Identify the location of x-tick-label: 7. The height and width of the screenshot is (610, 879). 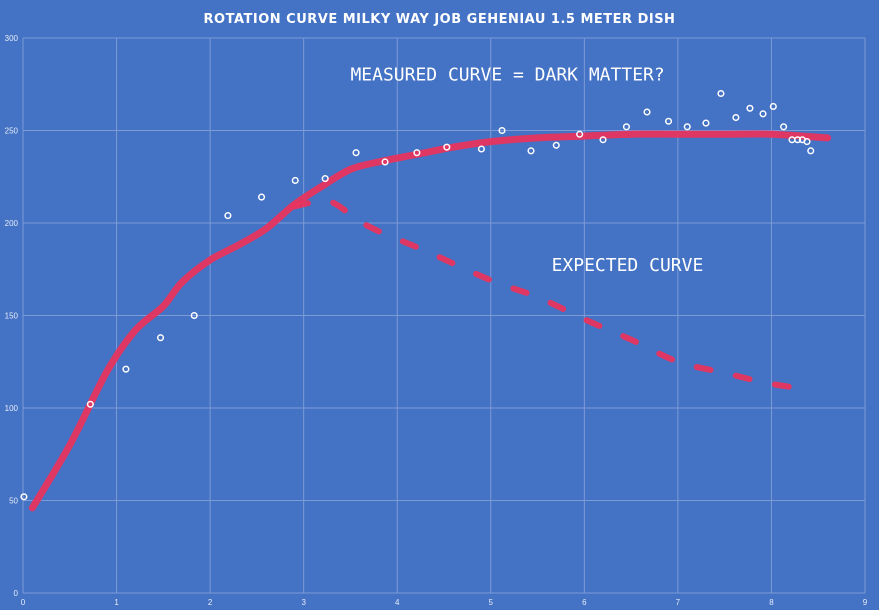
(678, 602).